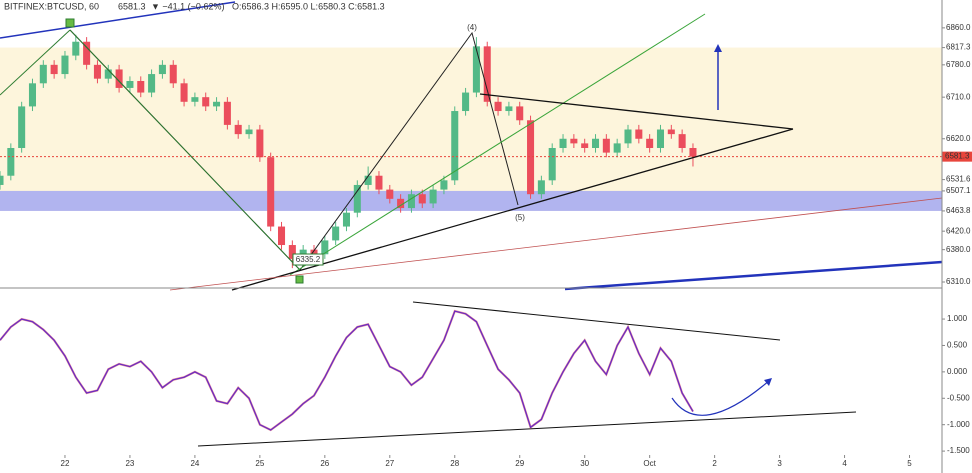 Image resolution: width=972 pixels, height=473 pixels. What do you see at coordinates (471, 200) in the screenshot?
I see `price-zone` at bounding box center [471, 200].